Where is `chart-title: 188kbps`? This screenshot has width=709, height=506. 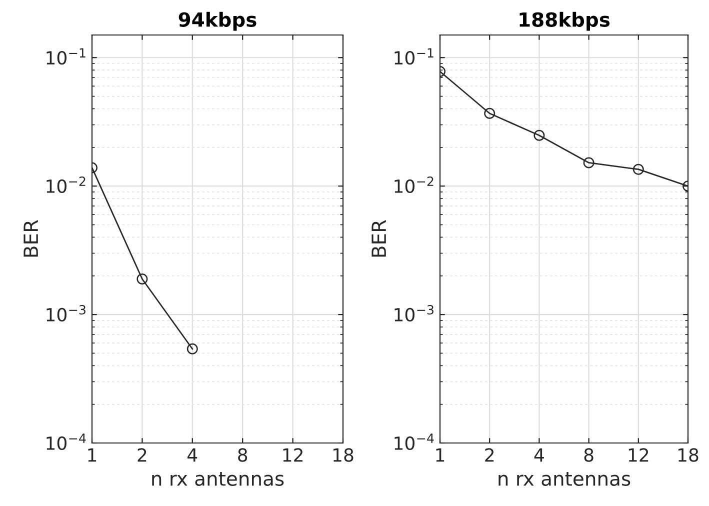 chart-title: 188kbps is located at coordinates (565, 21).